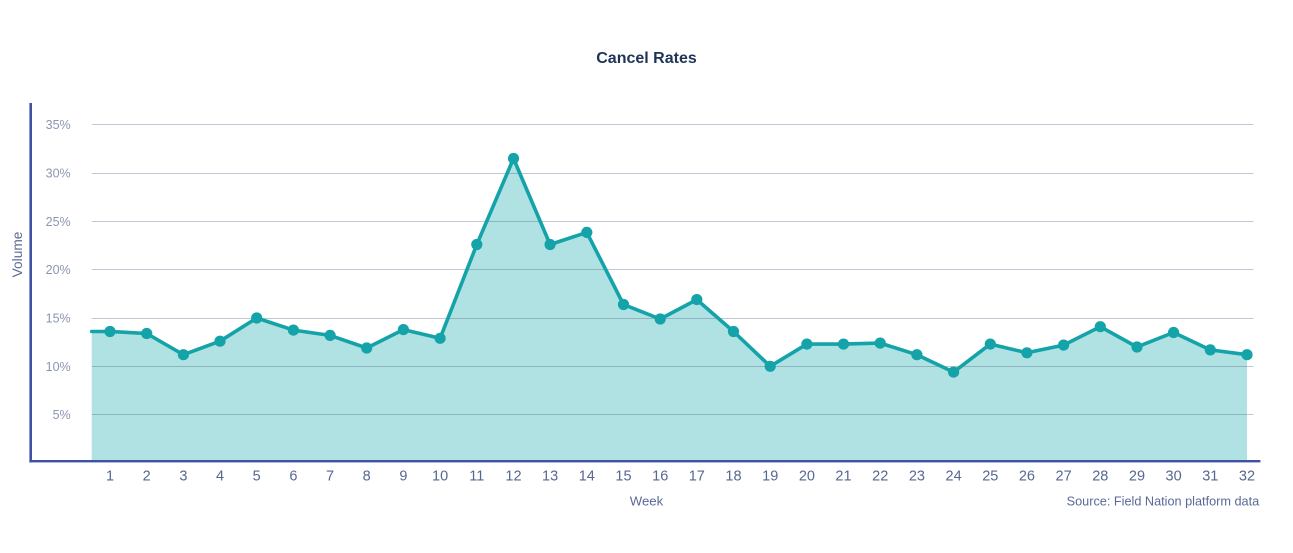 The height and width of the screenshot is (553, 1293). Describe the element at coordinates (257, 476) in the screenshot. I see `svg-text: 5` at that location.